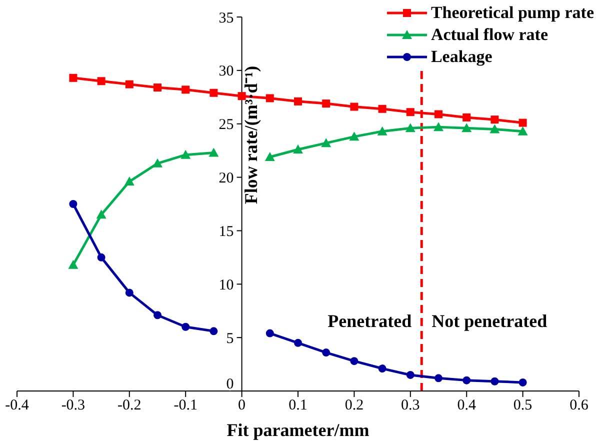 This screenshot has width=598, height=444. I want to click on y-tick-label: 10, so click(226, 285).